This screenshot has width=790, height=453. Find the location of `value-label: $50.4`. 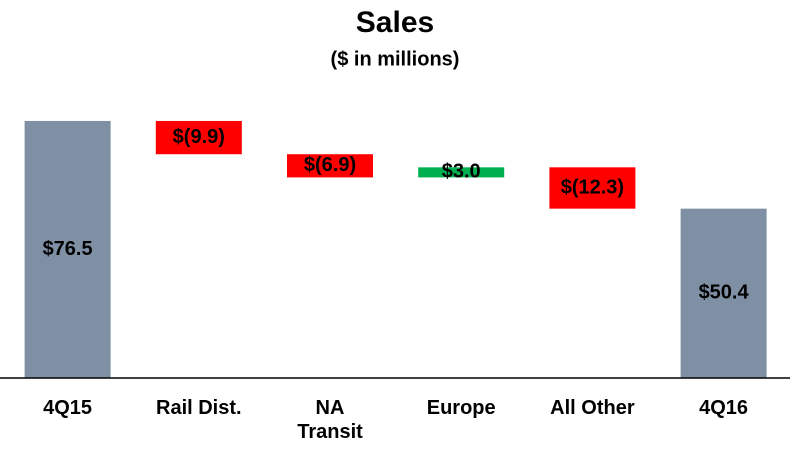

value-label: $50.4 is located at coordinates (724, 293).